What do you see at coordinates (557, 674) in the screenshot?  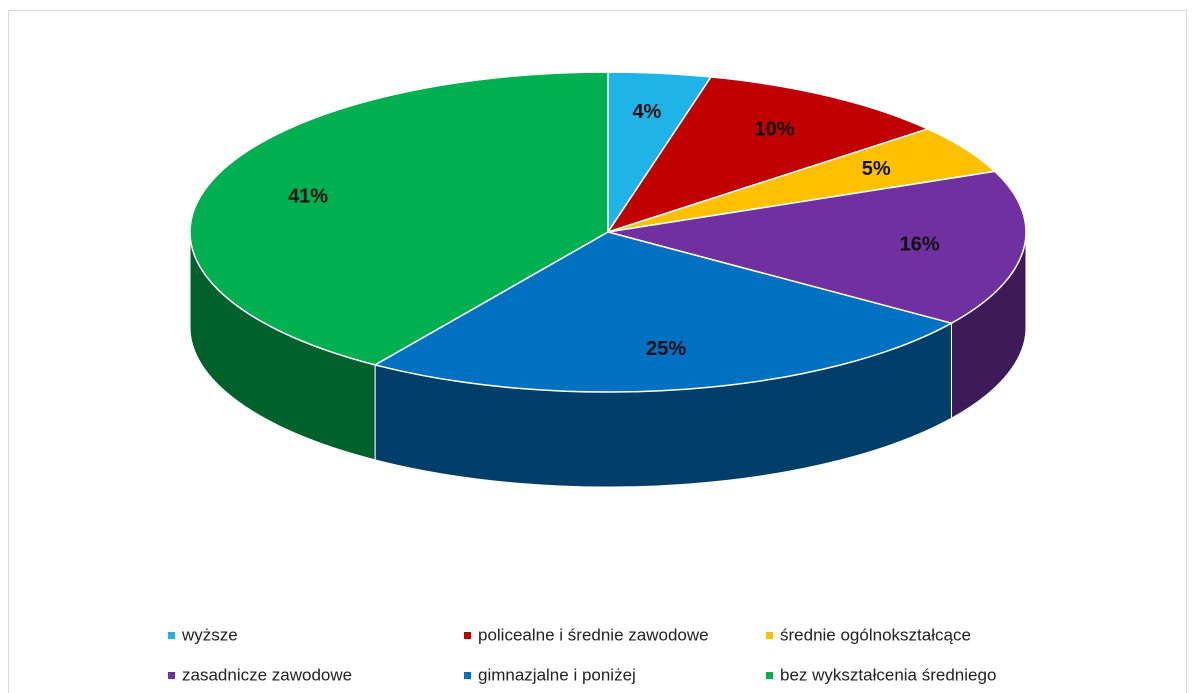 I see `legend-label: gimnazjalne i poniżej` at bounding box center [557, 674].